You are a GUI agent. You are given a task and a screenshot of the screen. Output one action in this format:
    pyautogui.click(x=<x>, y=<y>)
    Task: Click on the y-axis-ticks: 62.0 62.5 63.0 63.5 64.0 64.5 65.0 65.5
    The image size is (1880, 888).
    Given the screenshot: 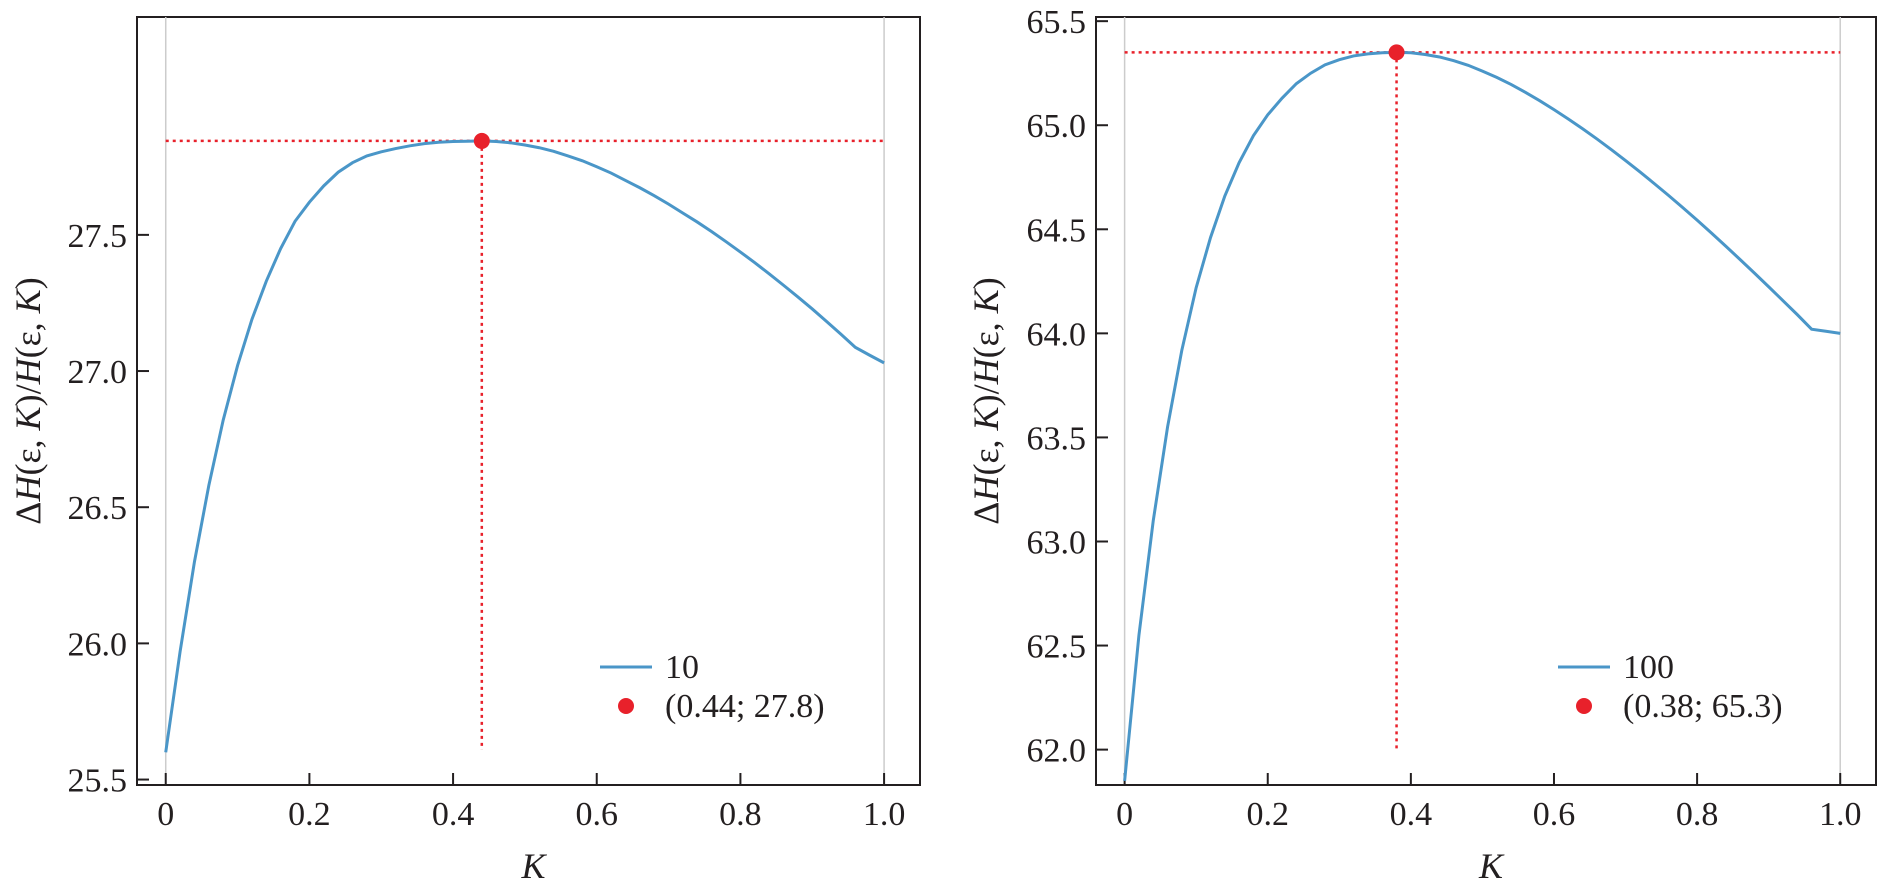 What is the action you would take?
    pyautogui.click(x=1067, y=387)
    